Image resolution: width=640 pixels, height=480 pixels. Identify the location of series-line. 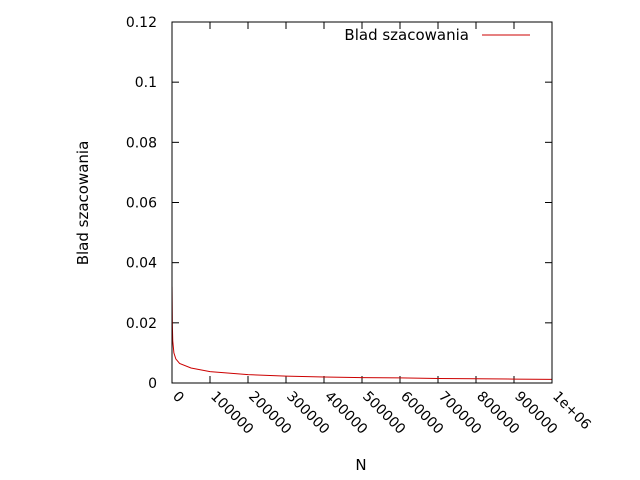
(362, 333).